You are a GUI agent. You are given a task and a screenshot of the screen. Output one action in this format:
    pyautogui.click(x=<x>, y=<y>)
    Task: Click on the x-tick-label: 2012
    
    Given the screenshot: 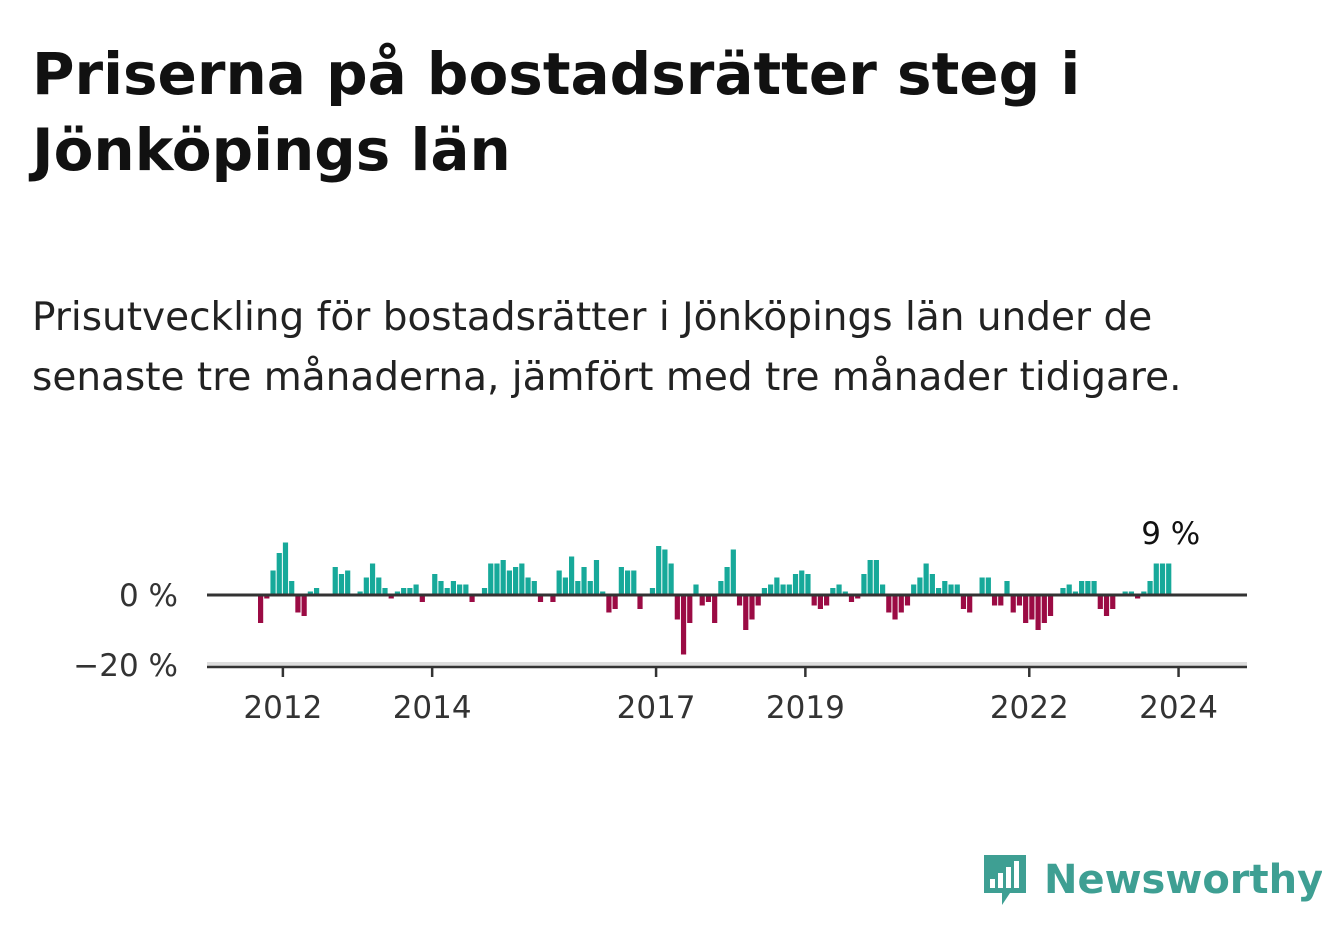 What is the action you would take?
    pyautogui.click(x=282, y=708)
    